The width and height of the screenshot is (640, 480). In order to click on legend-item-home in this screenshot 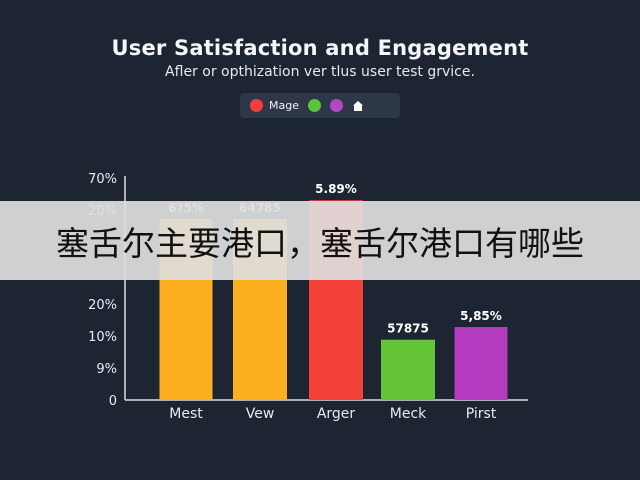, I will do `click(358, 106)`.